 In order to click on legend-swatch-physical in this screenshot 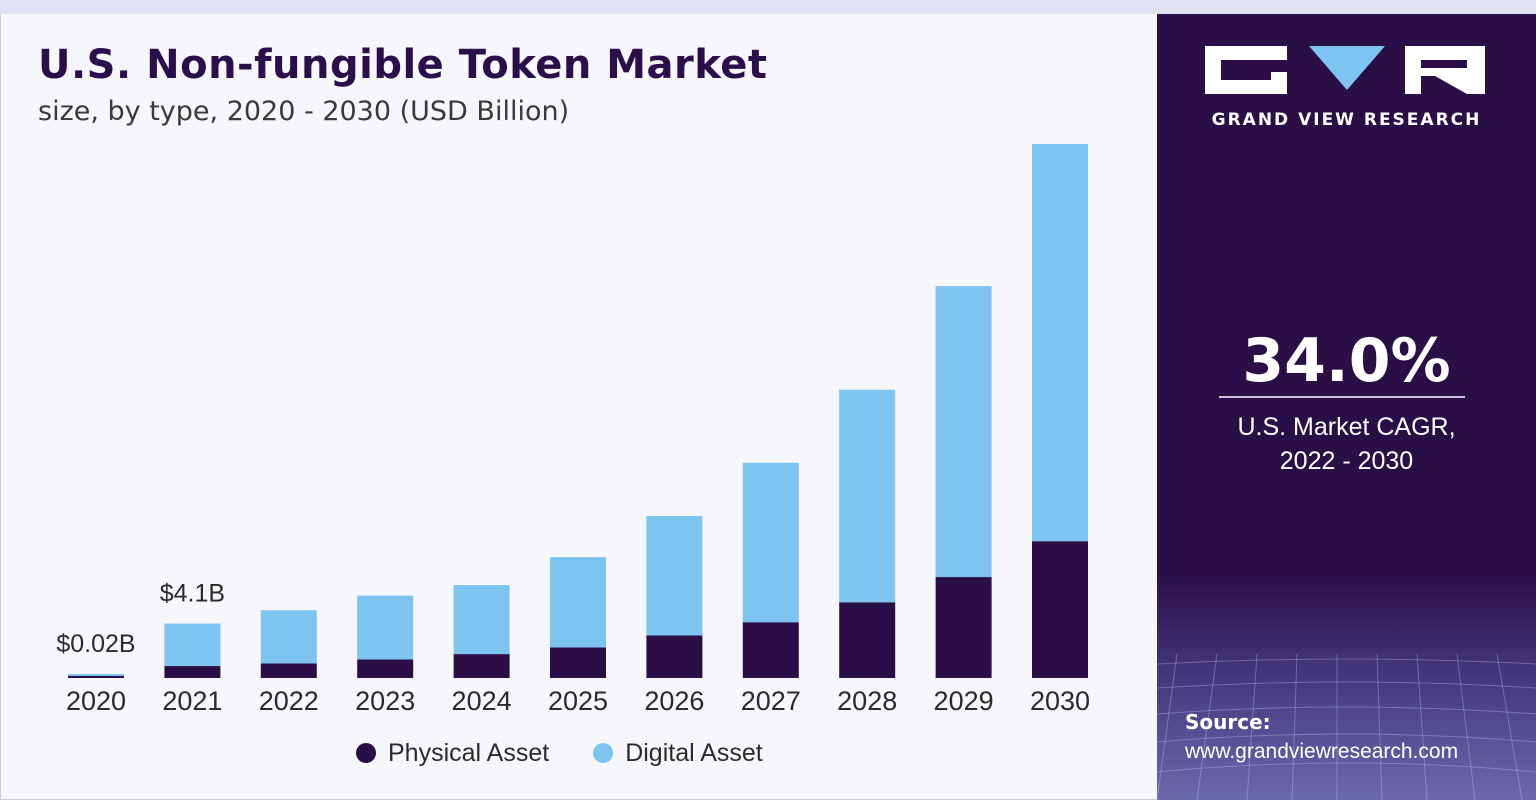, I will do `click(366, 753)`.